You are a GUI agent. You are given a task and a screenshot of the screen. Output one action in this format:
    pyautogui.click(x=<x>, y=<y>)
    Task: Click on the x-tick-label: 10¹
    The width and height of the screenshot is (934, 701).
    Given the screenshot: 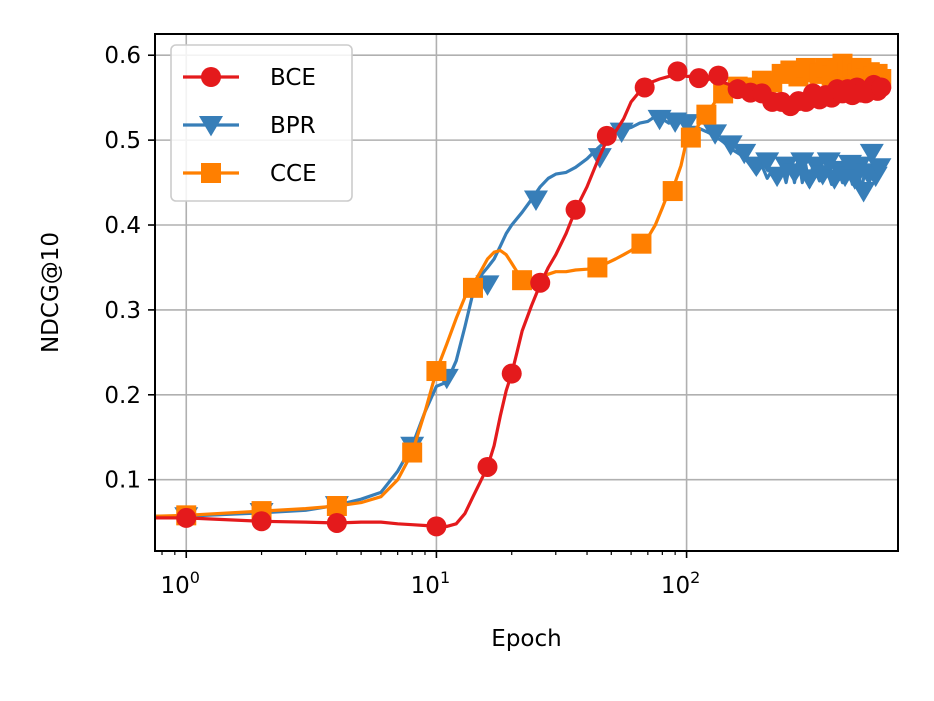 What is the action you would take?
    pyautogui.click(x=430, y=583)
    